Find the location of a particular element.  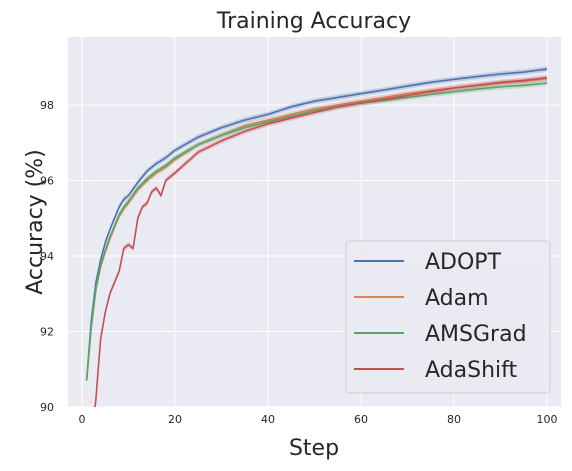

legend-label-adopt: ADOPT is located at coordinates (463, 262).